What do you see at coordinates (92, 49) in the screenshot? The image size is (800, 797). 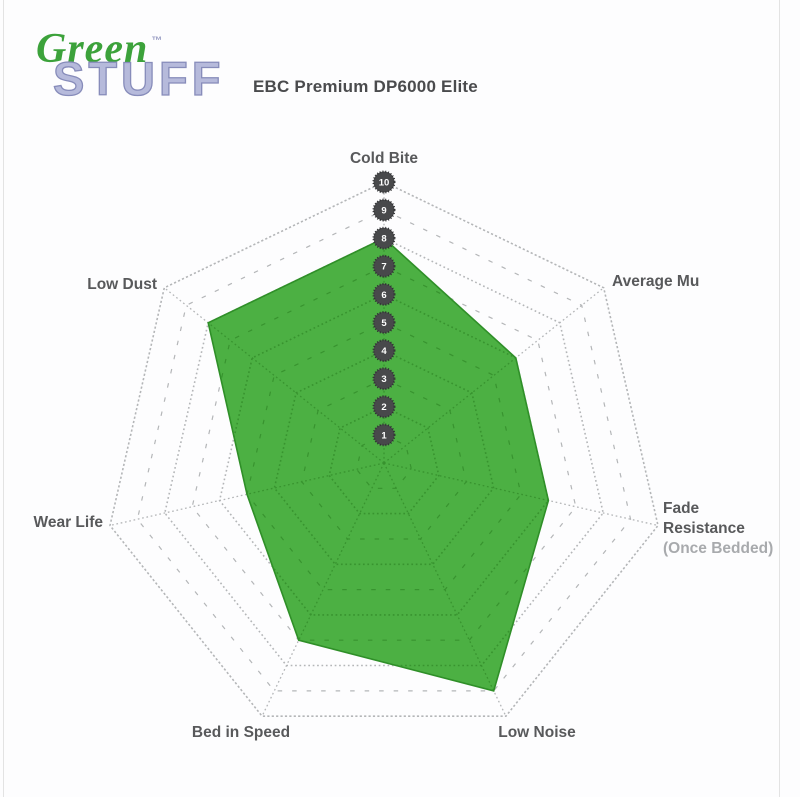 I see `logo-word-green-text: Green` at bounding box center [92, 49].